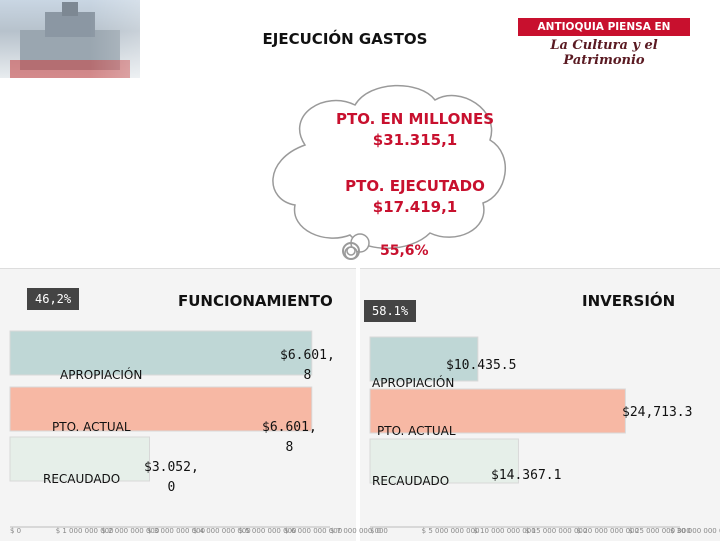  I want to click on funcionamiento-title: FUNCIONAMIENTO, so click(255, 301).